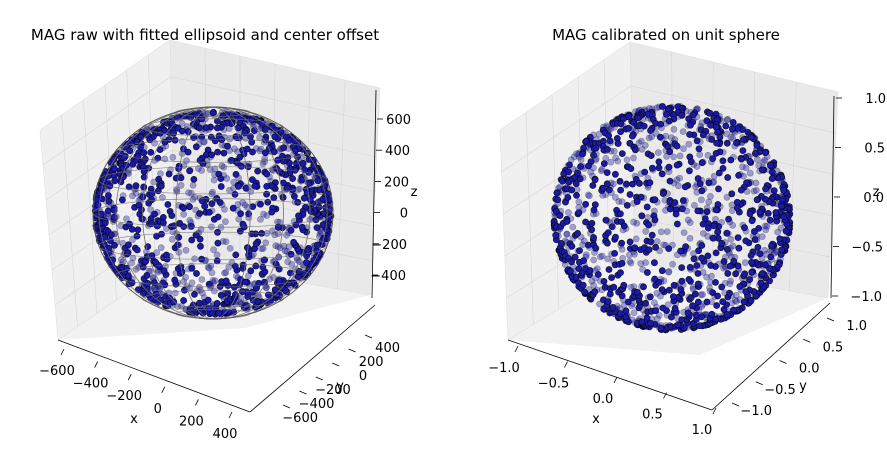 The width and height of the screenshot is (887, 458). Describe the element at coordinates (163, 389) in the screenshot. I see `tick-mark` at that location.